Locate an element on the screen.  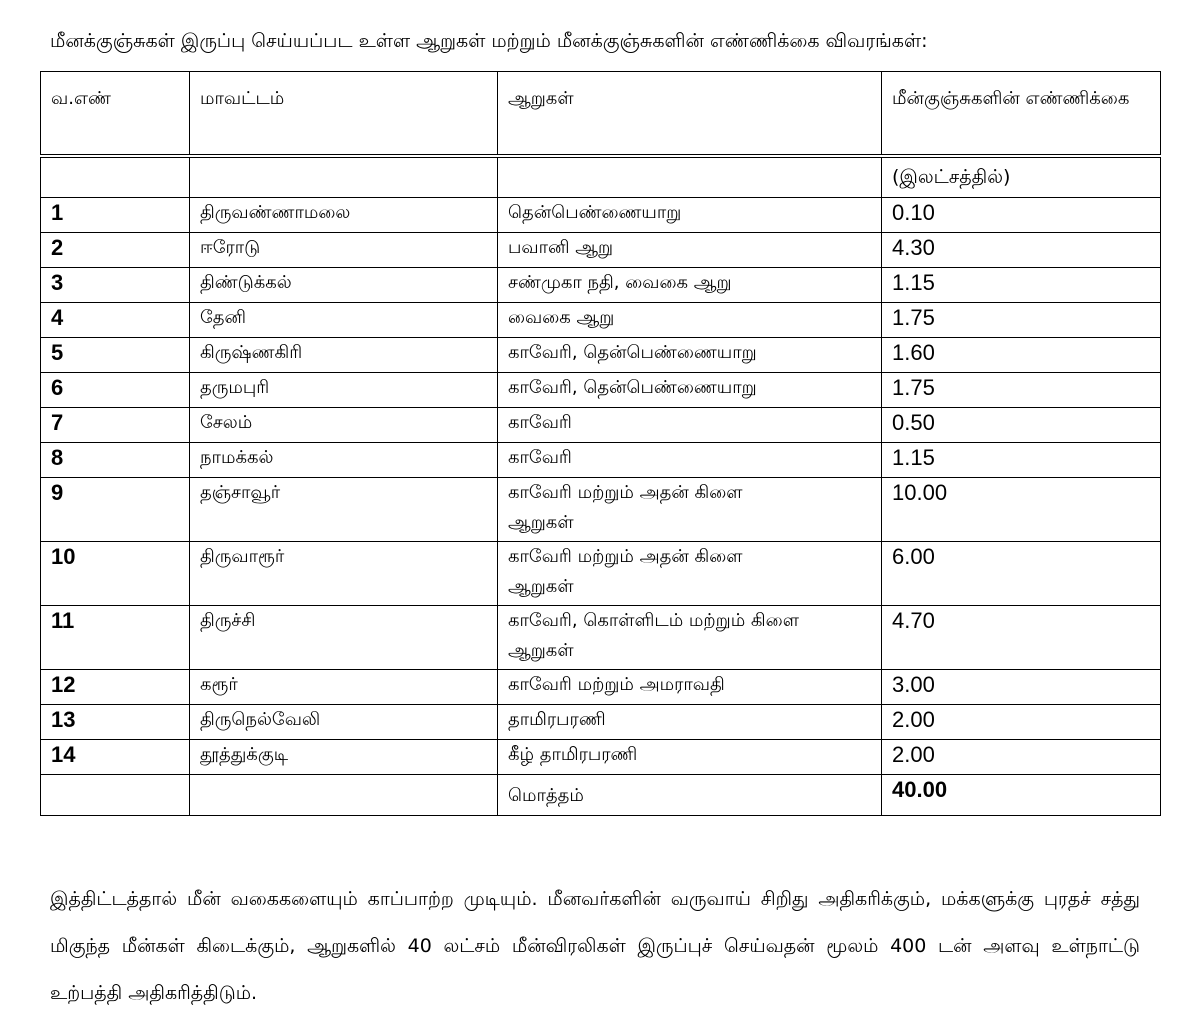
table-row: 6 தருமபுரி காவேரி, தென்பெண்ணையாறு 1.75 is located at coordinates (600, 390).